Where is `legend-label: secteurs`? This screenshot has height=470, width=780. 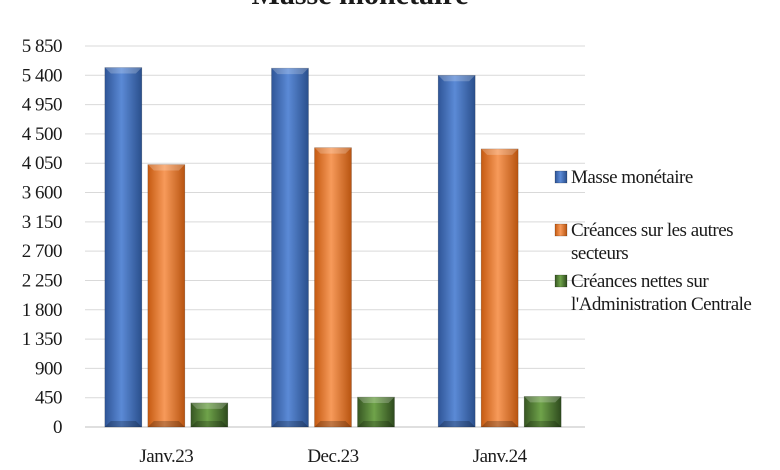
legend-label: secteurs is located at coordinates (599, 253).